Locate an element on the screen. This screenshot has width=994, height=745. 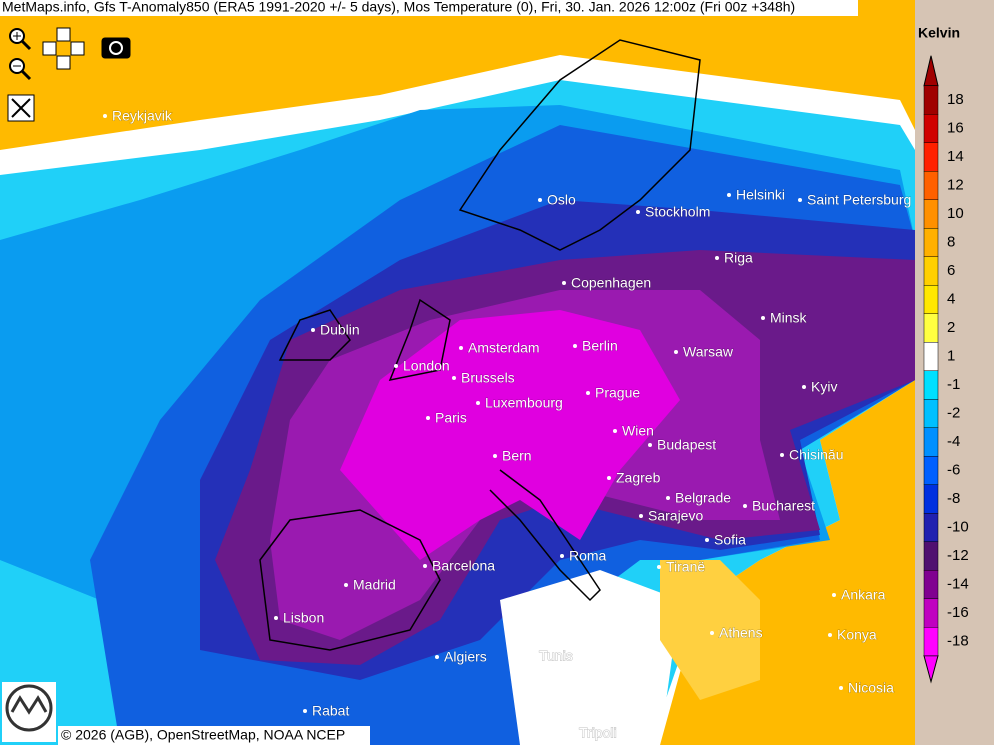
city-label: Belgrade is located at coordinates (703, 498).